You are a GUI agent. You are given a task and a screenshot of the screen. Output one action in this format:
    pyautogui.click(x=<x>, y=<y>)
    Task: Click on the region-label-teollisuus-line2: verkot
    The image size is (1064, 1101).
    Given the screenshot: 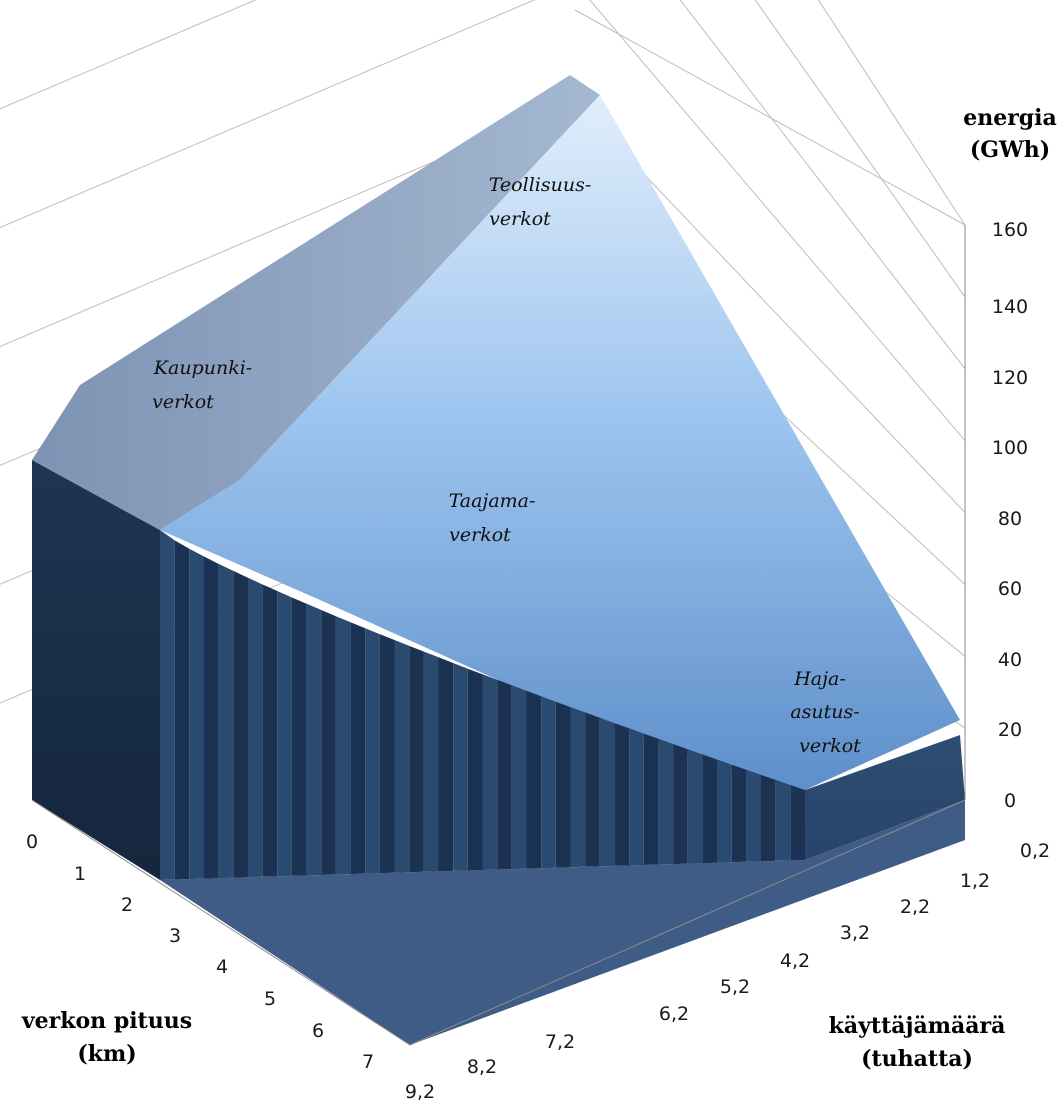 What is the action you would take?
    pyautogui.click(x=520, y=219)
    